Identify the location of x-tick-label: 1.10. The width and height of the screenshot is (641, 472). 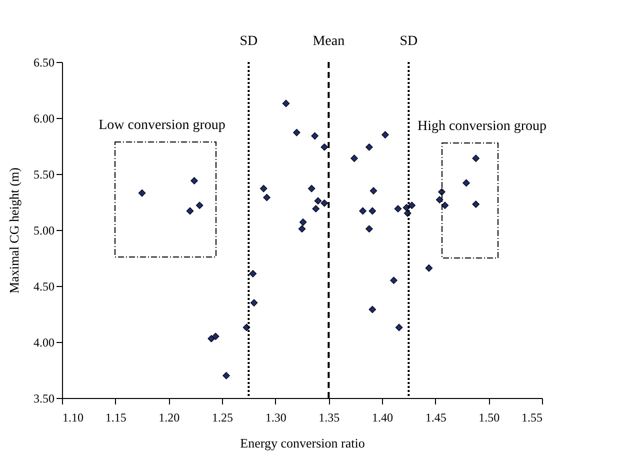
(73, 417).